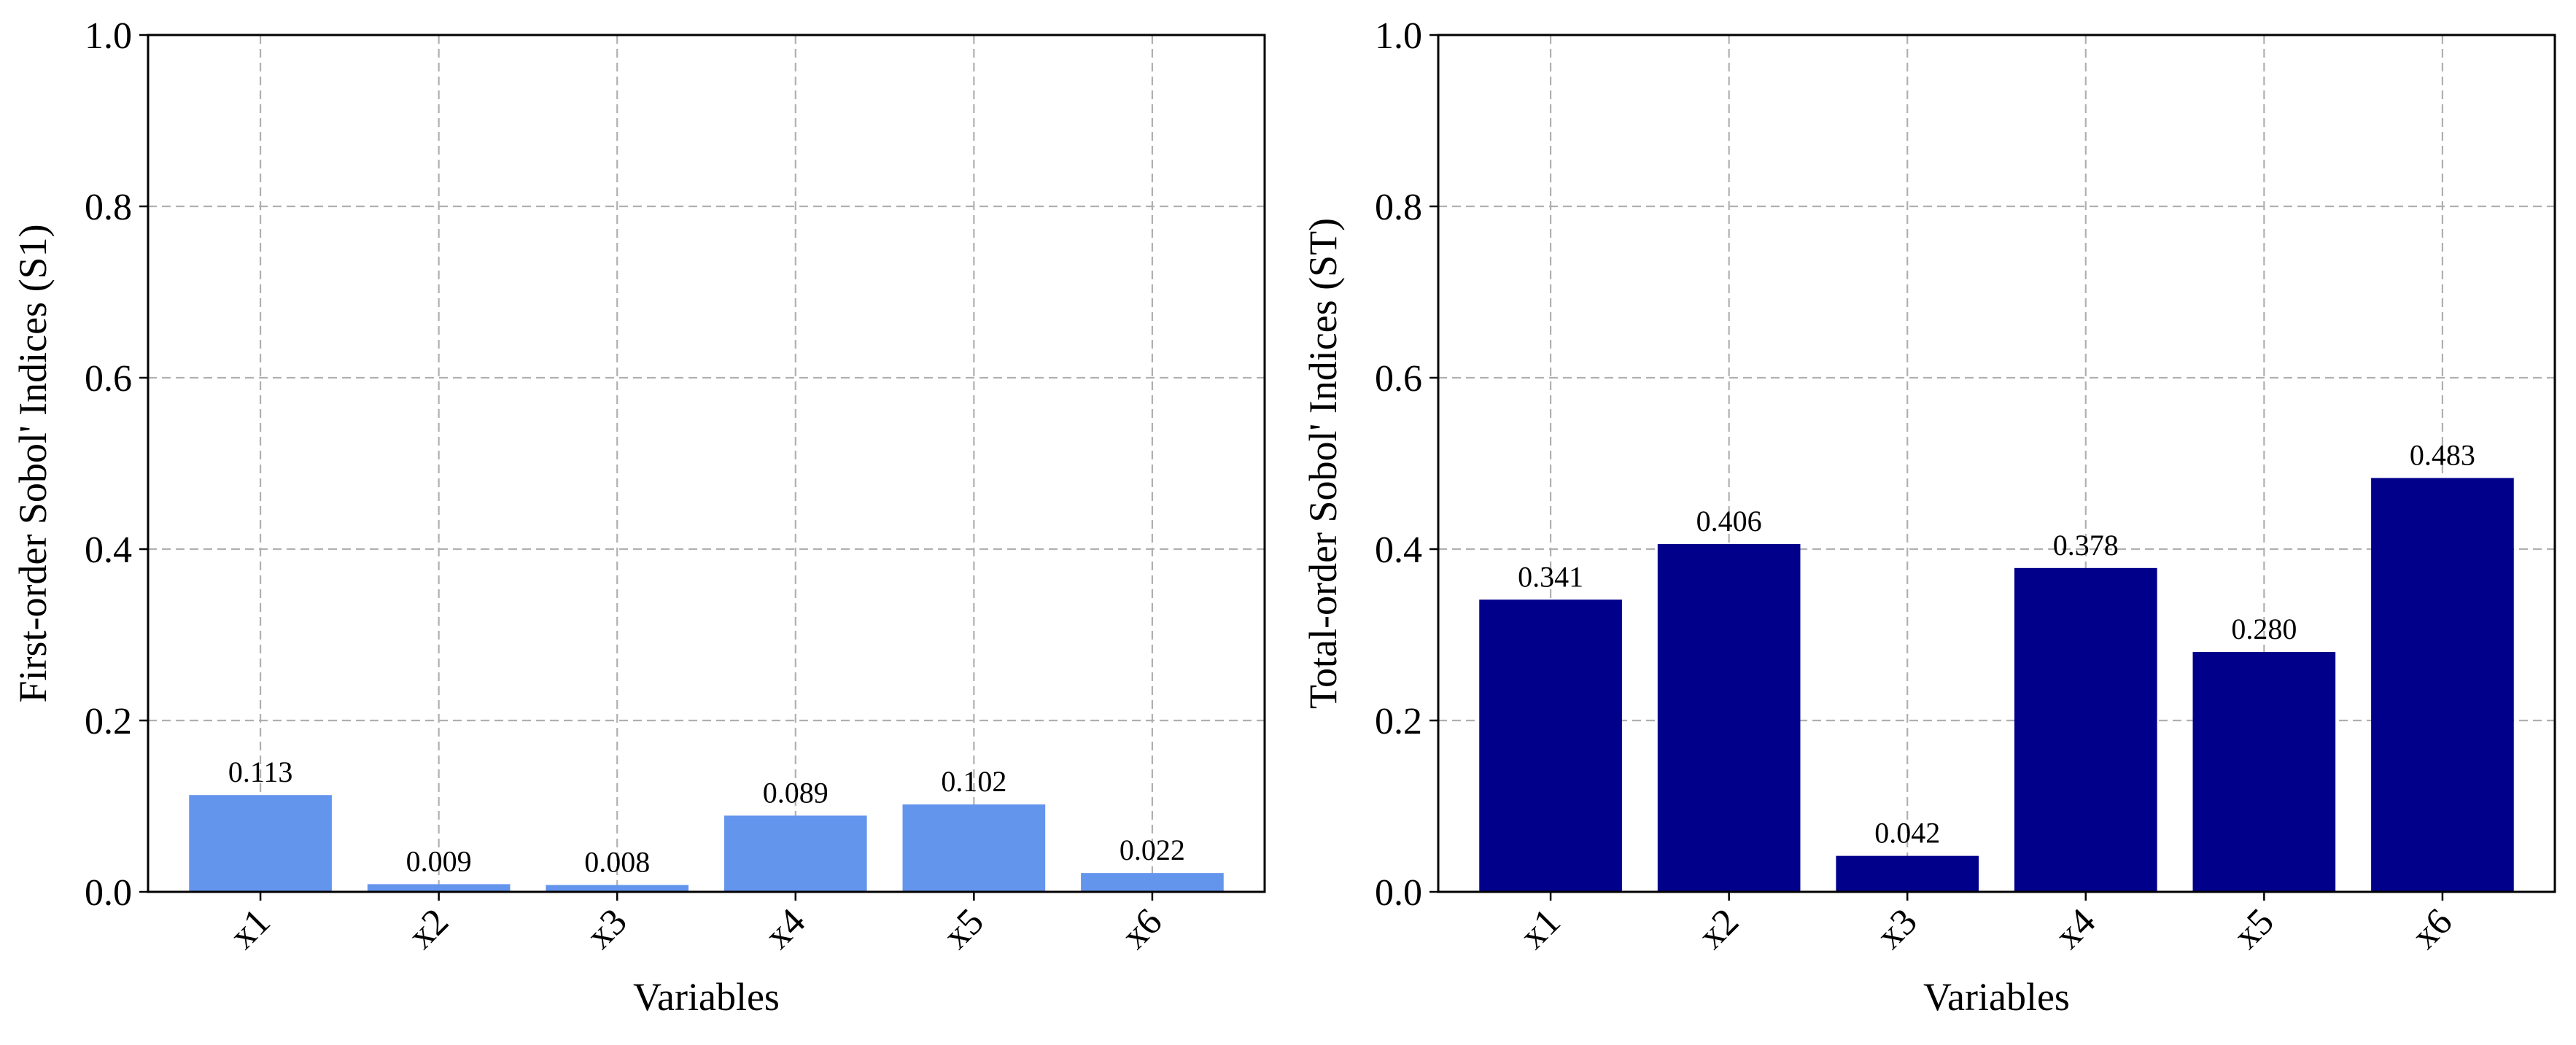  I want to click on y-axis-label: Total-order Sobol' Indices (ST), so click(1323, 463).